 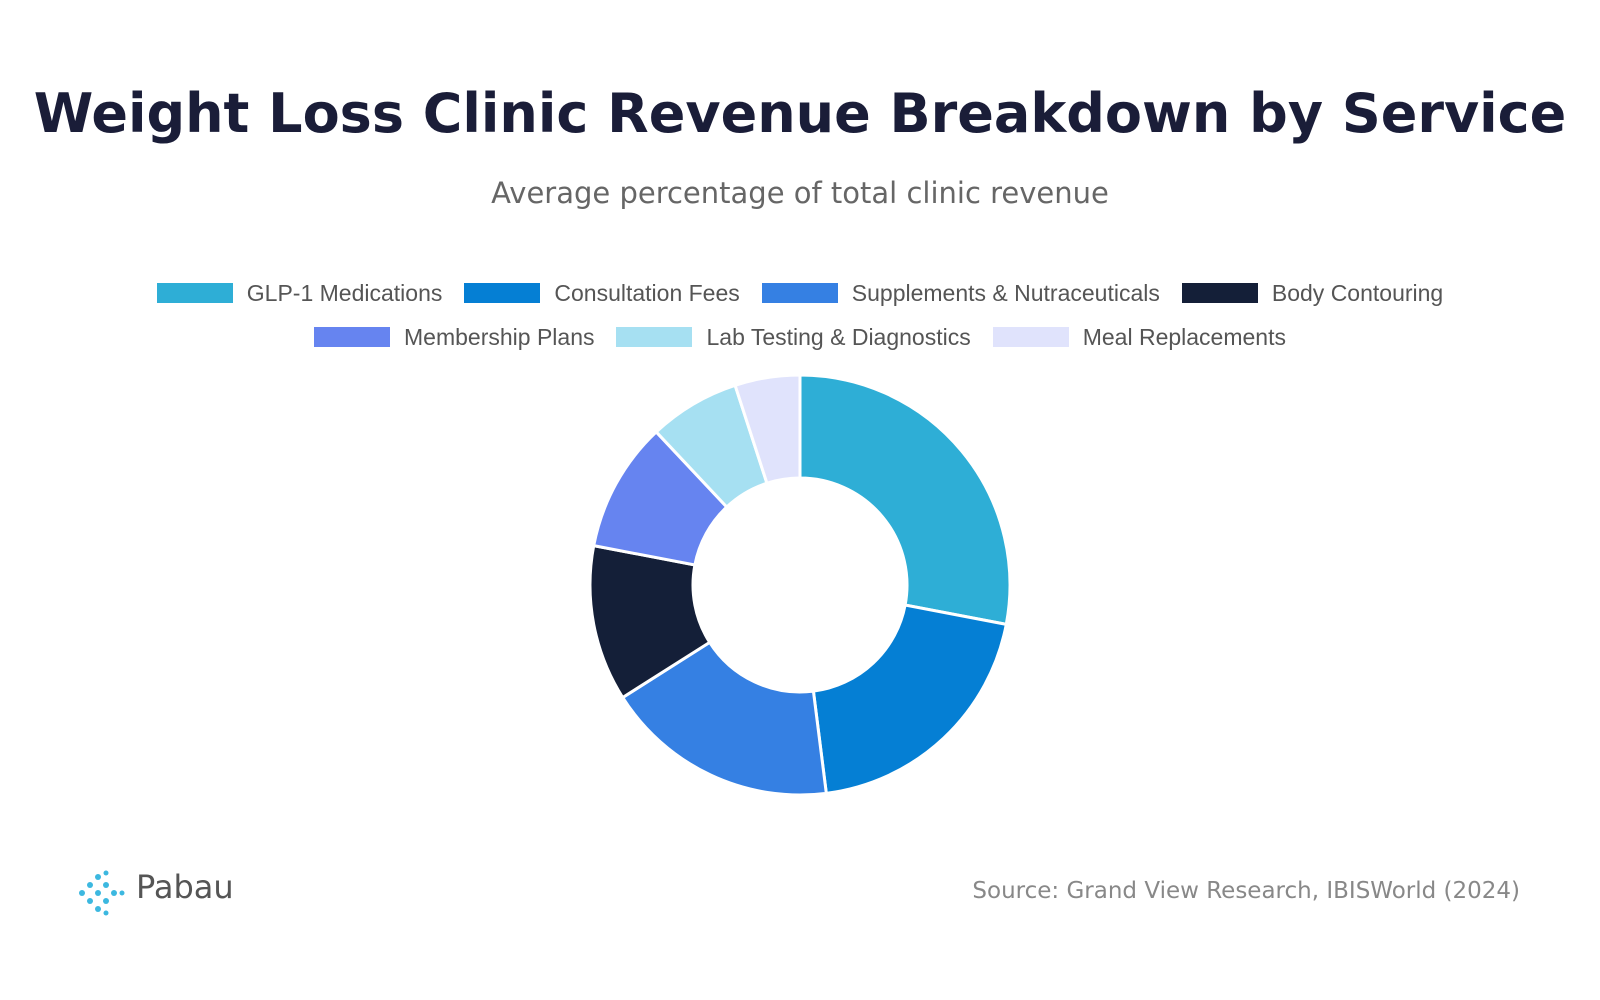 What do you see at coordinates (838, 336) in the screenshot?
I see `legend-label: Lab Testing & Diagnostics` at bounding box center [838, 336].